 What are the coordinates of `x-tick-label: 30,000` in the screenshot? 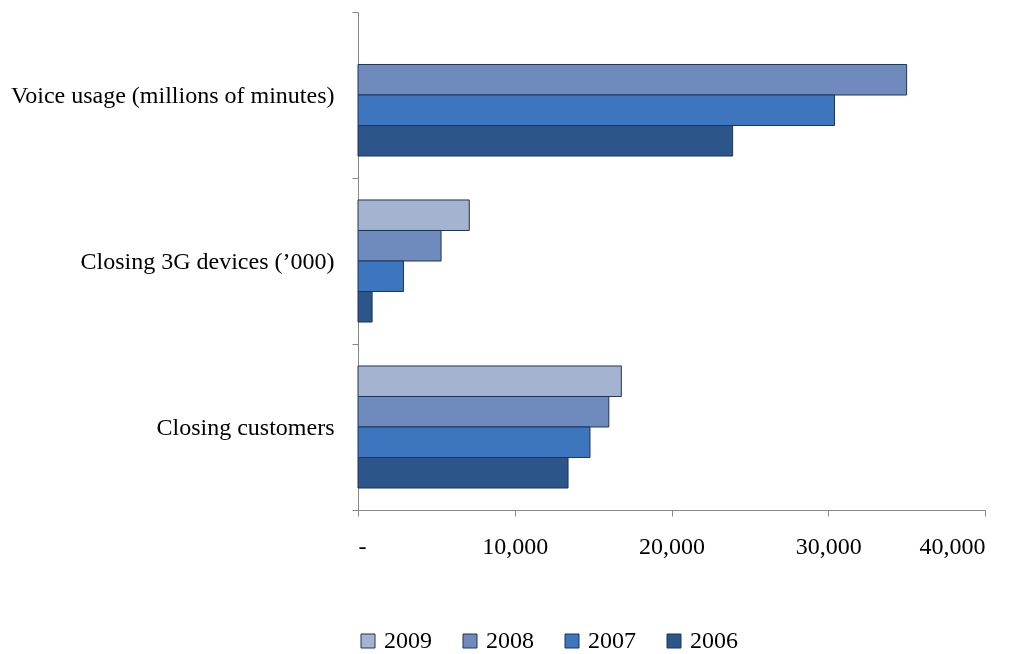 It's located at (828, 545).